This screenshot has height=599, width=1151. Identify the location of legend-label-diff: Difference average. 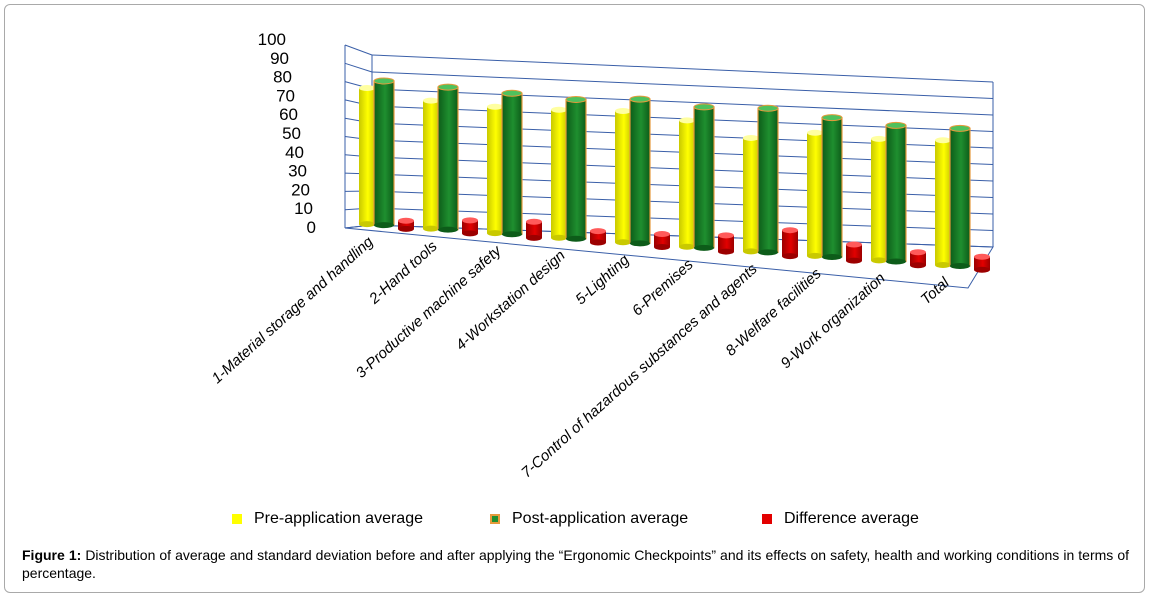
(851, 518).